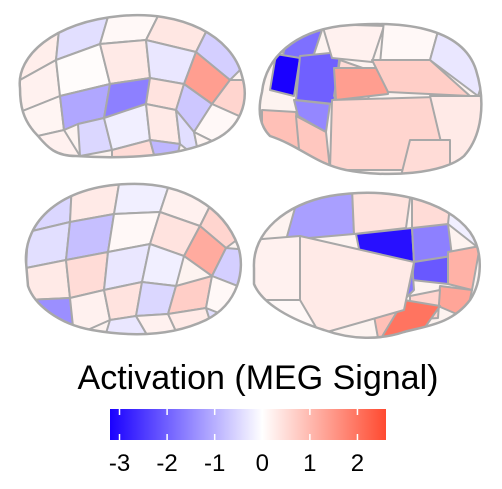  What do you see at coordinates (262, 463) in the screenshot?
I see `colorbar-tick-label: 0` at bounding box center [262, 463].